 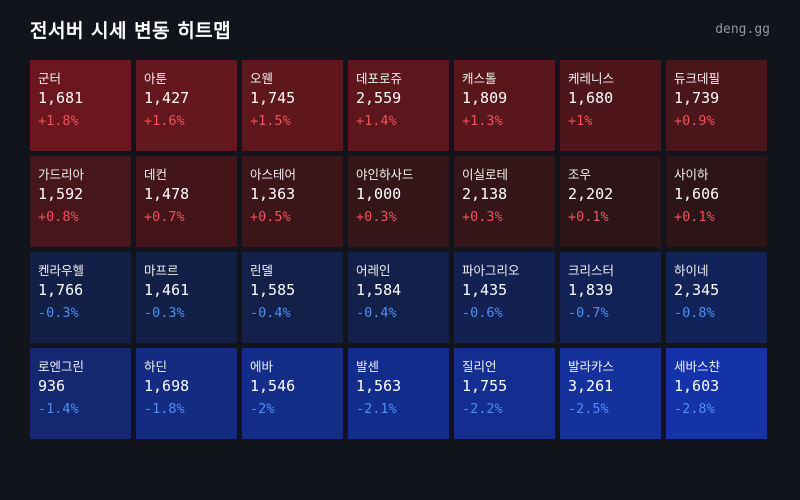 What do you see at coordinates (379, 78) in the screenshot?
I see `server-name: 데포로쥬` at bounding box center [379, 78].